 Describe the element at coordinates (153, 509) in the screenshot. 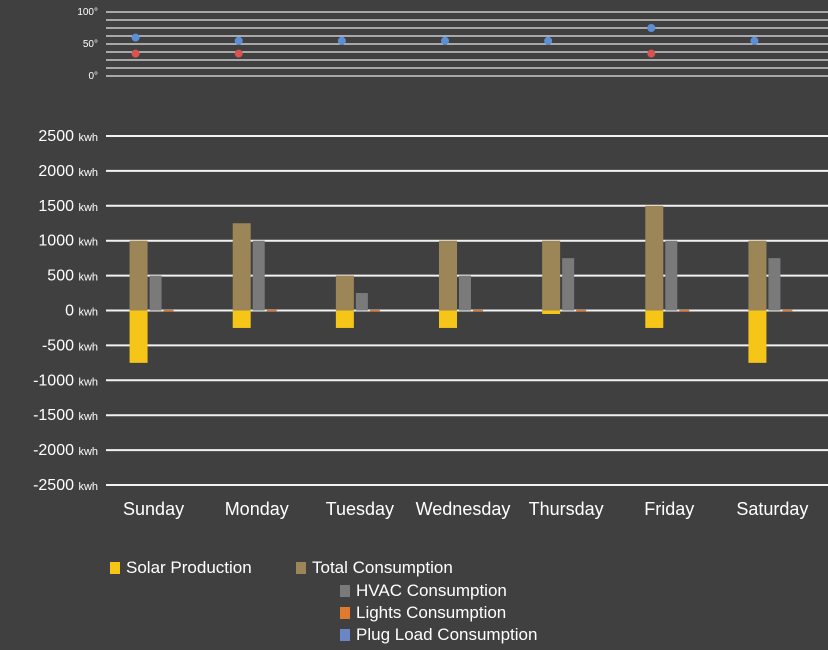

I see `day-label: Sunday` at that location.